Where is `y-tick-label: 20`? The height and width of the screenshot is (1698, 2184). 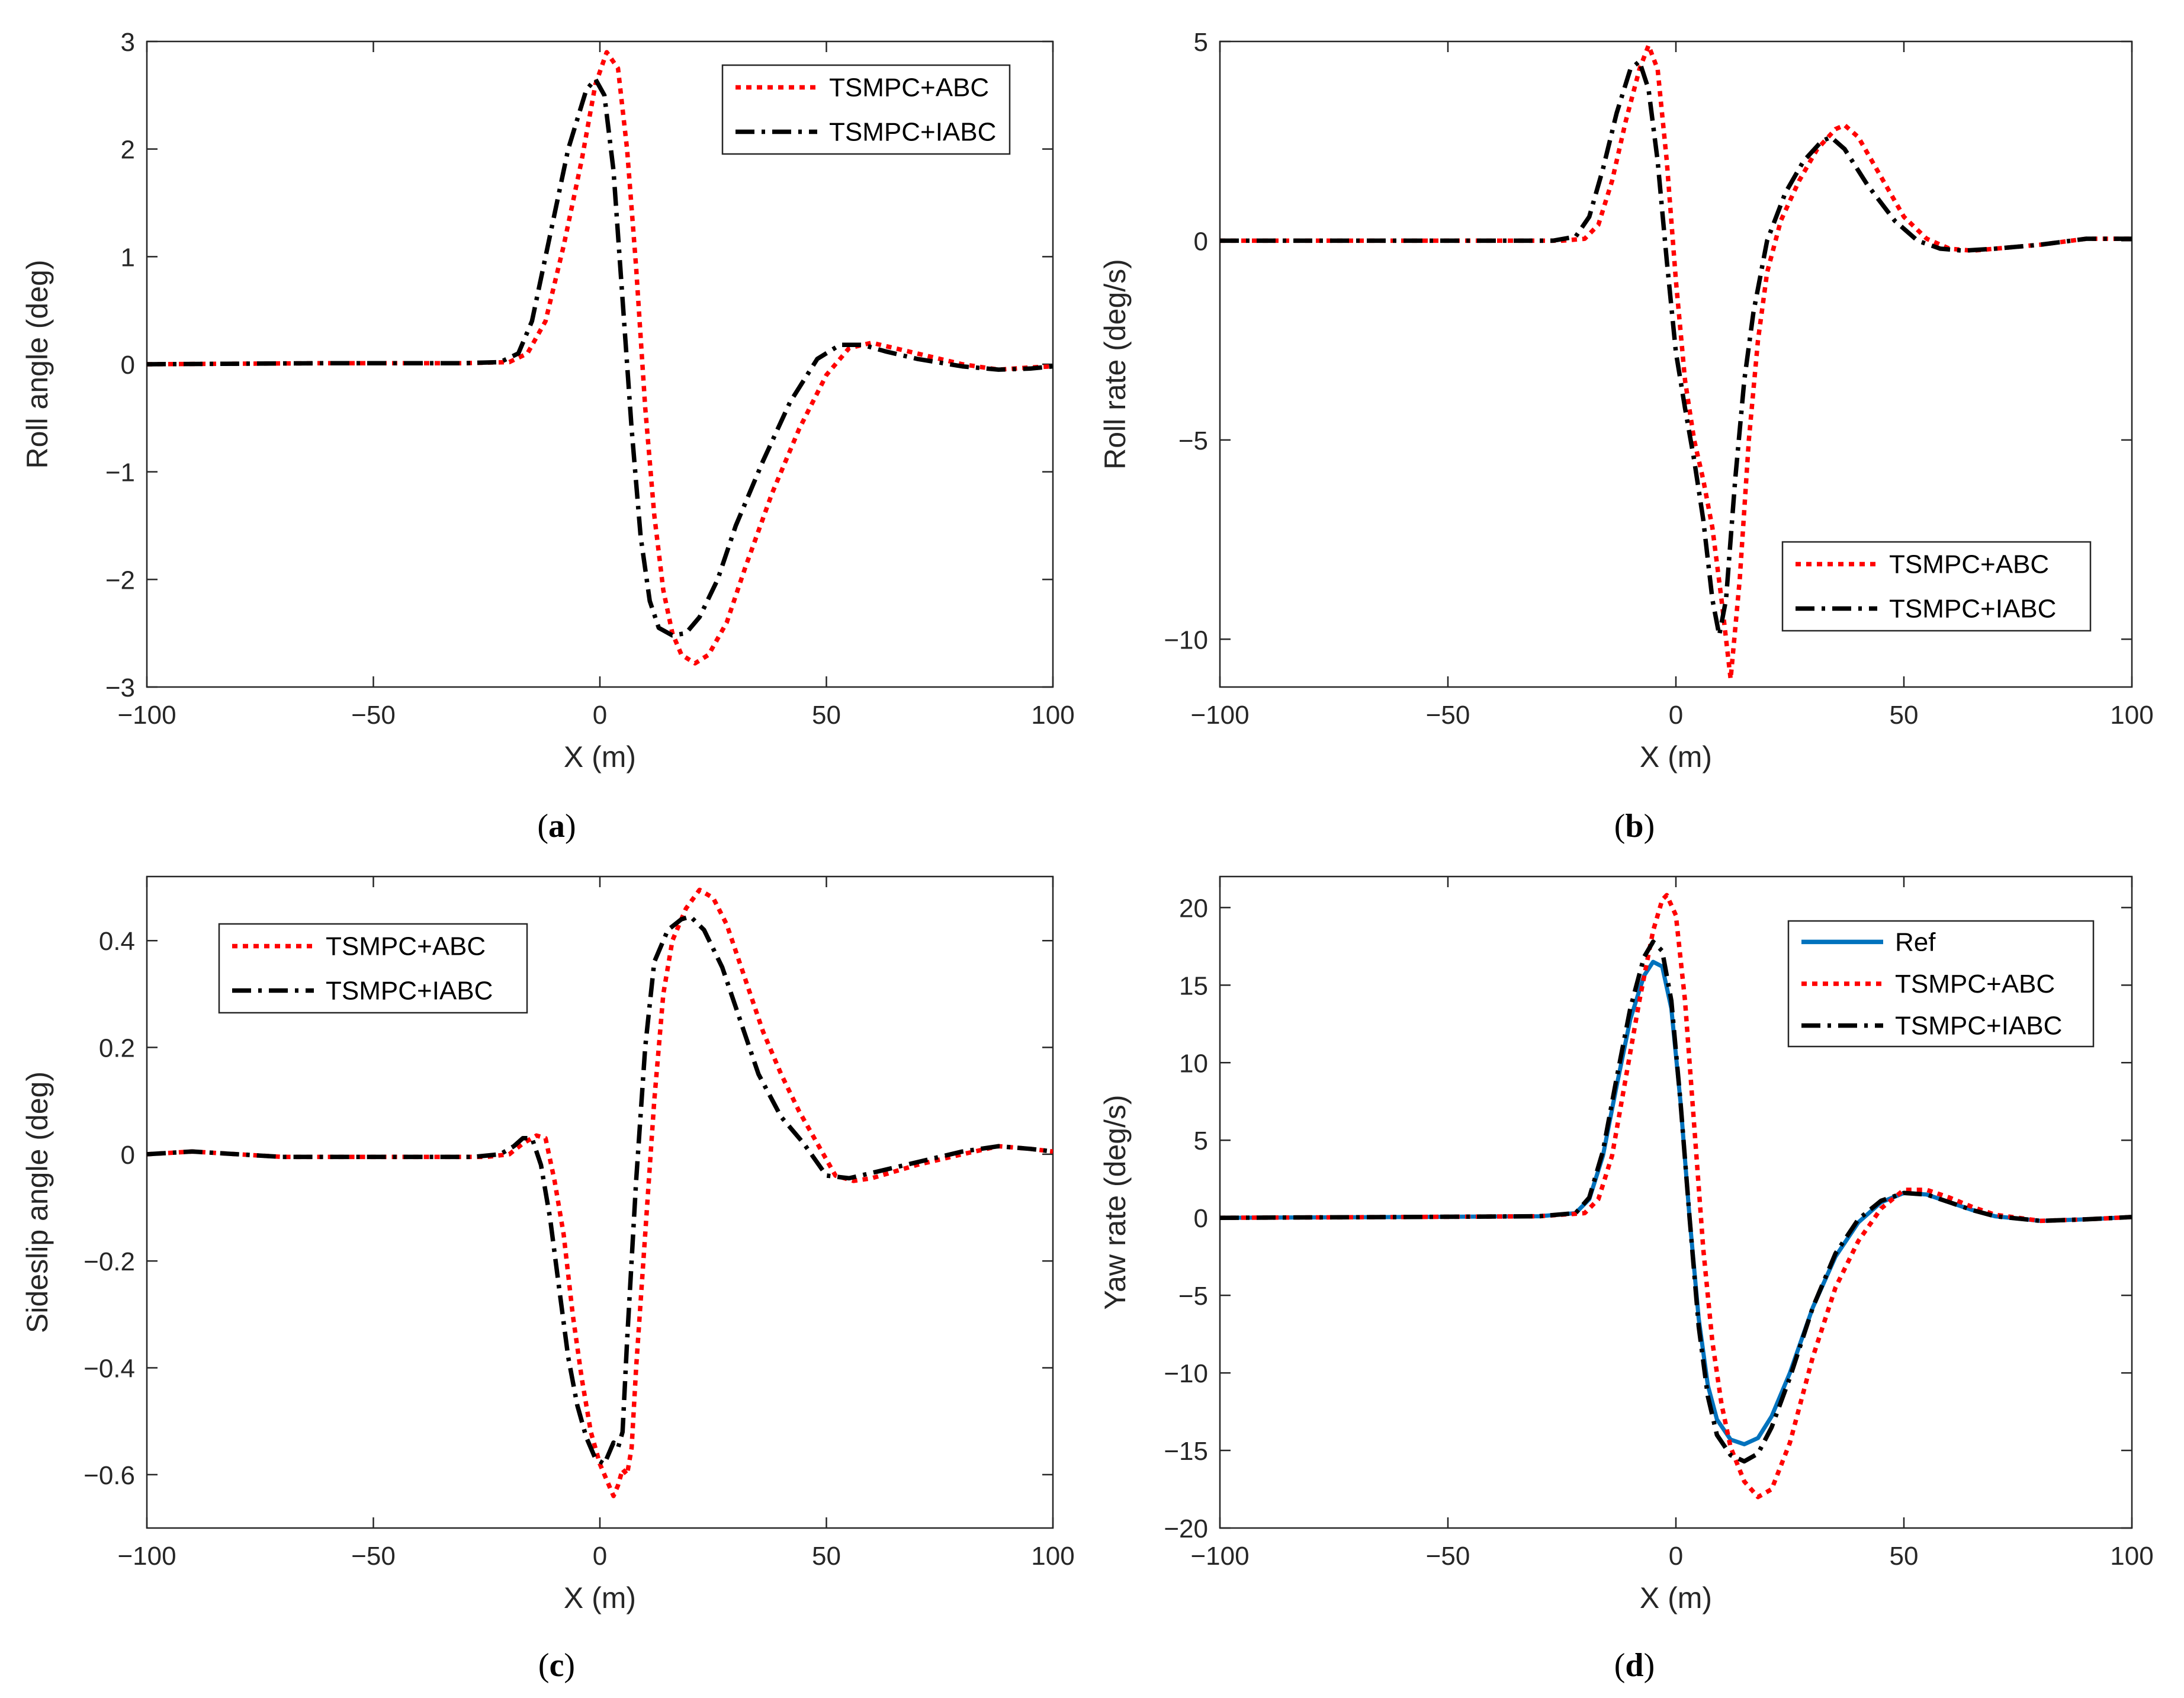 y-tick-label: 20 is located at coordinates (1193, 908).